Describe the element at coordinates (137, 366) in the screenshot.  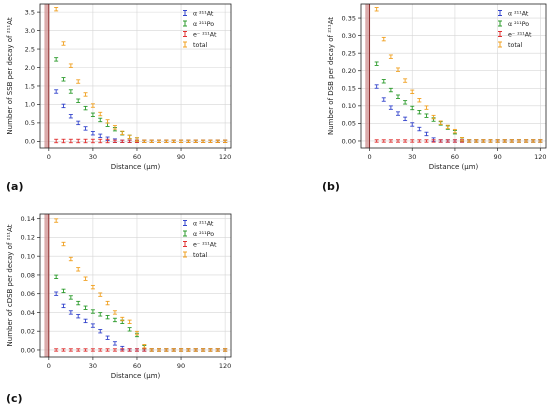
I see `x-tick-label: 60` at that location.